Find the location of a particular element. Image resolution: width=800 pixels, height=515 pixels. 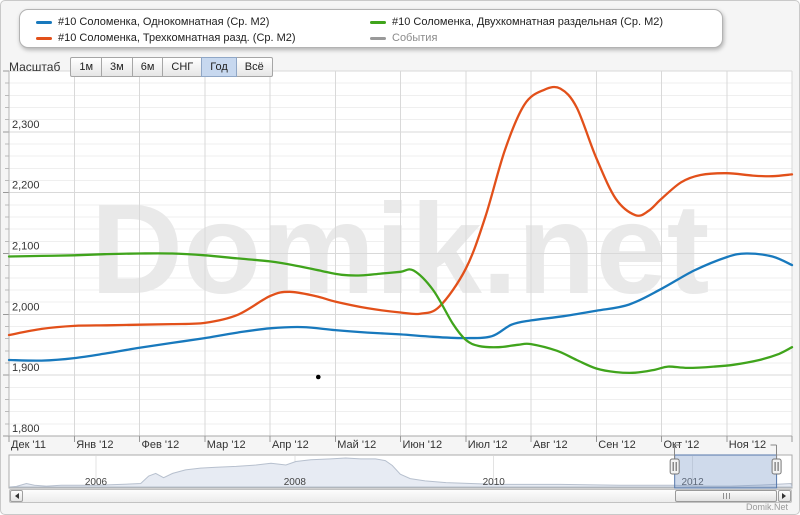

x-axis-label: Дек '11 is located at coordinates (28, 445).